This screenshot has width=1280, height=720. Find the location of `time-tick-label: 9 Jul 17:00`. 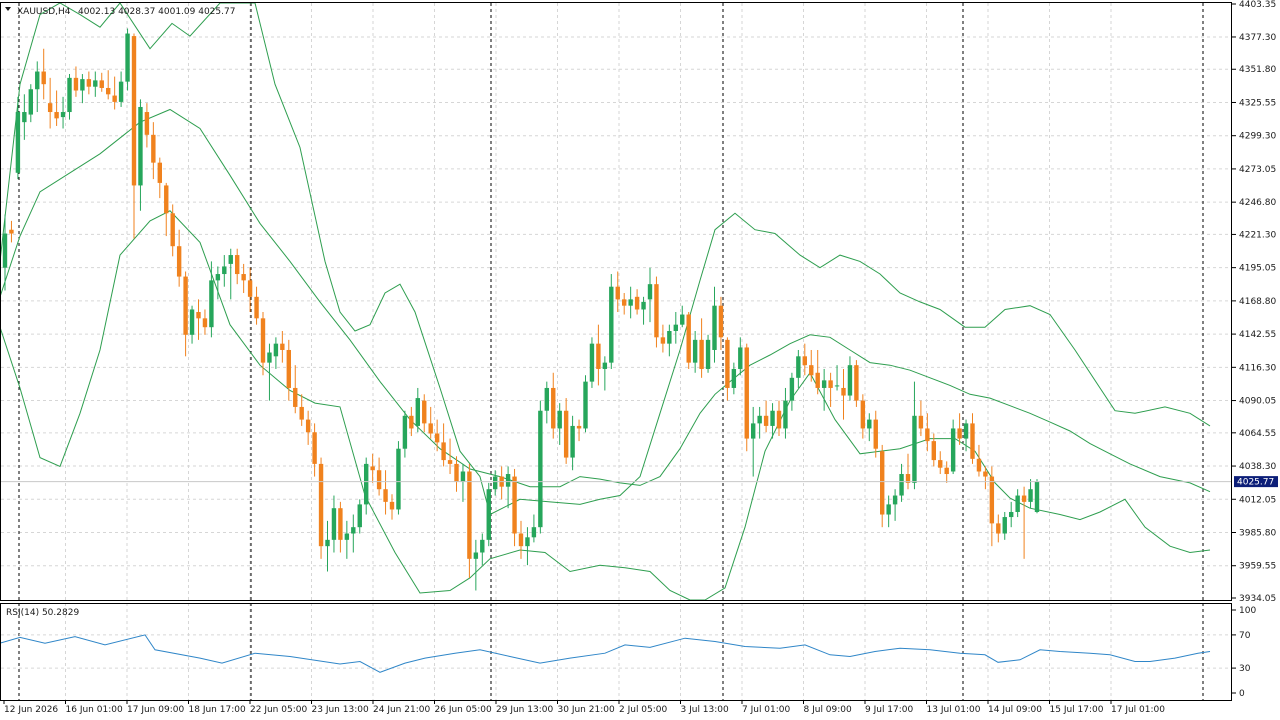

time-tick-label: 9 Jul 17:00 is located at coordinates (889, 710).